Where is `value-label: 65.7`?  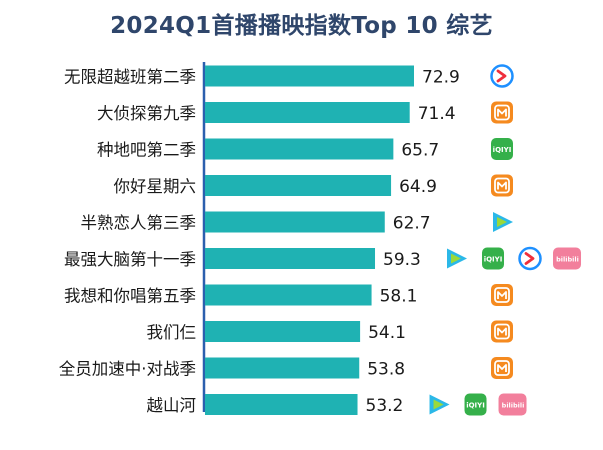
value-label: 65.7 is located at coordinates (420, 151).